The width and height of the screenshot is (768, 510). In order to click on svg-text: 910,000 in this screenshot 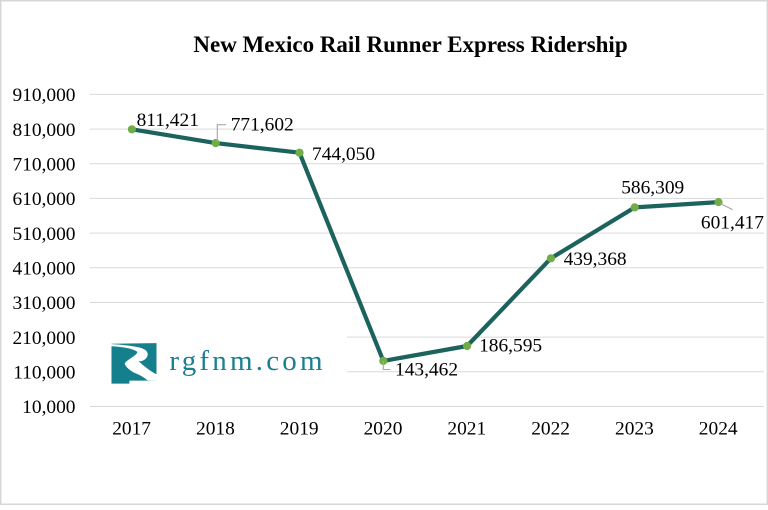, I will do `click(43, 95)`.